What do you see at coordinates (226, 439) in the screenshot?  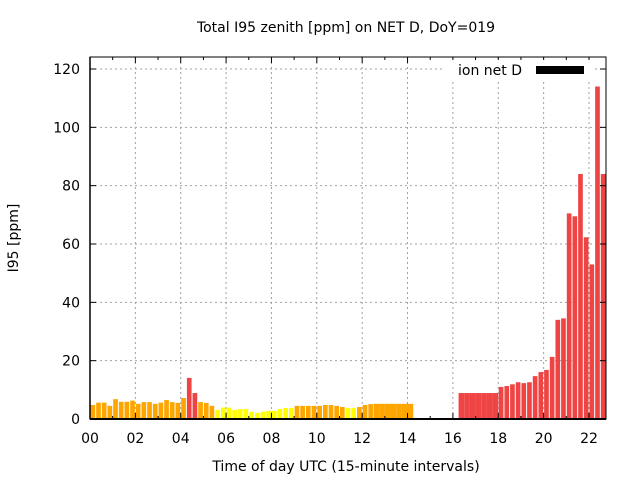 I see `x-tick-label: 06` at bounding box center [226, 439].